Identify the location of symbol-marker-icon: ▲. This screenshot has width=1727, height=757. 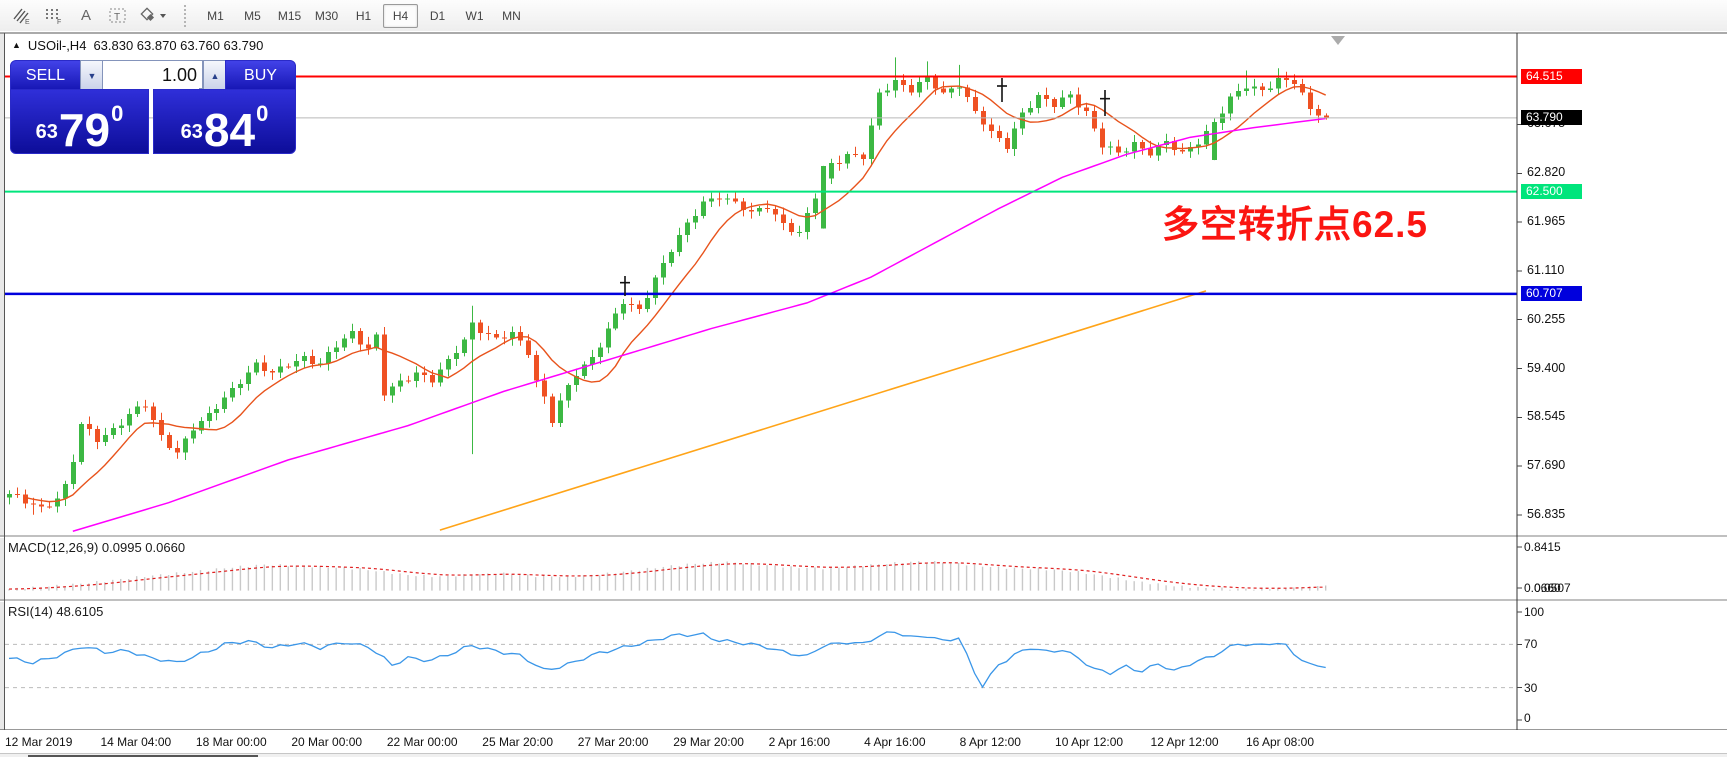
(16, 44).